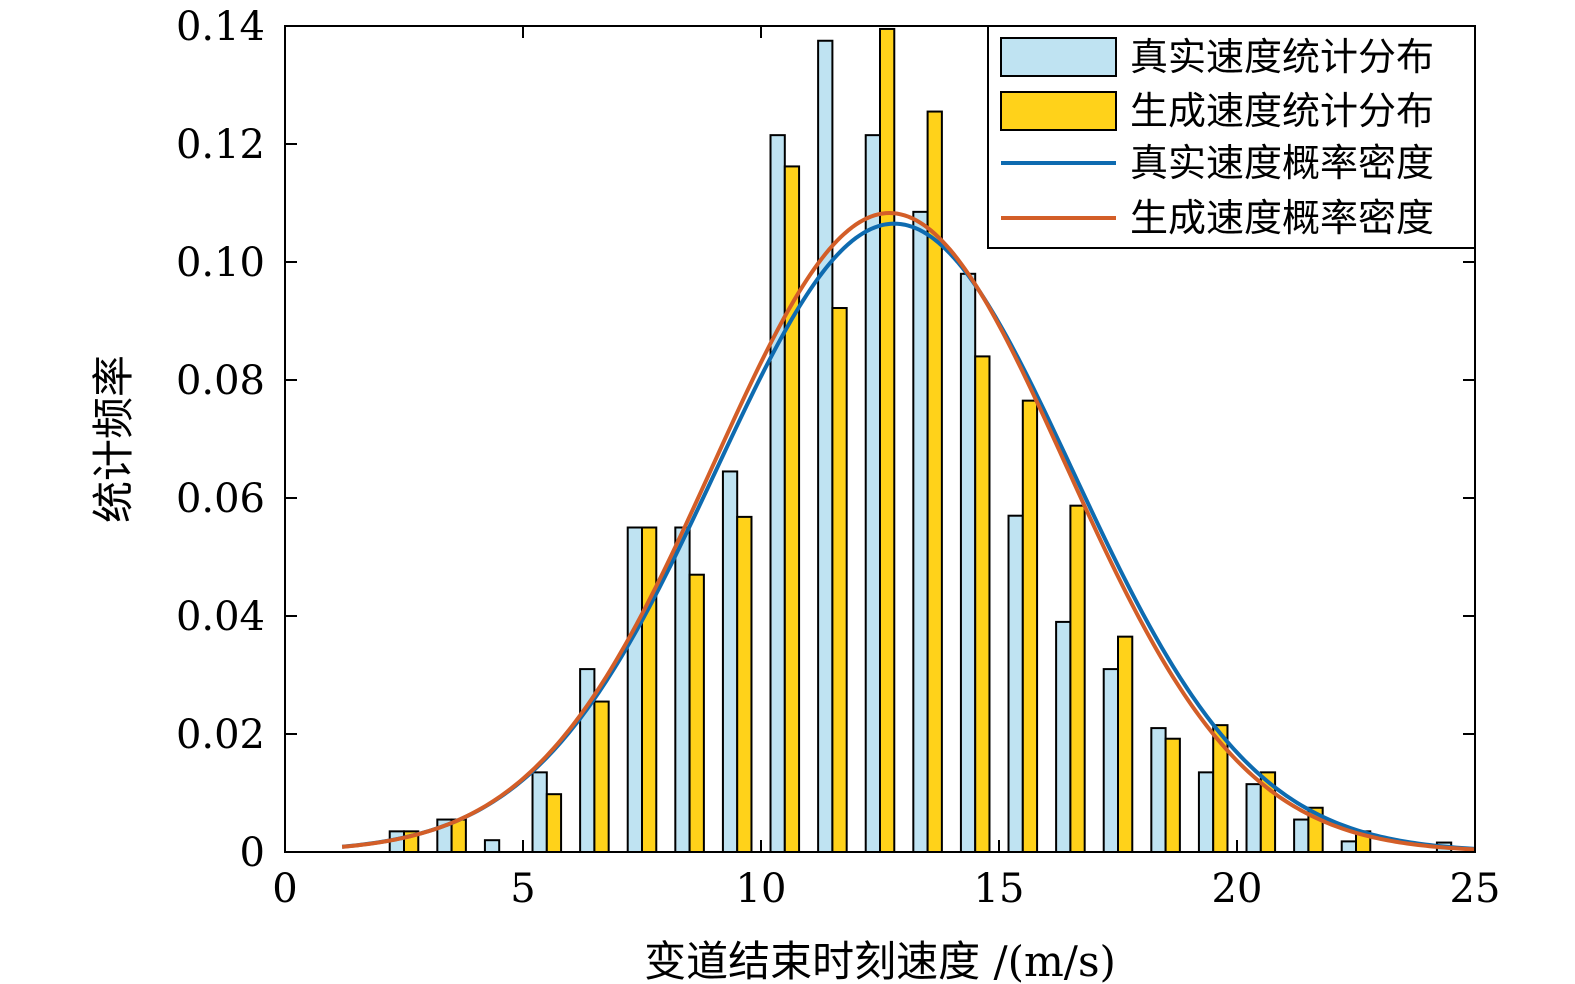  Describe the element at coordinates (880, 960) in the screenshot. I see `x-axis-title: 变道结束时刻速度 /(m/s)` at that location.